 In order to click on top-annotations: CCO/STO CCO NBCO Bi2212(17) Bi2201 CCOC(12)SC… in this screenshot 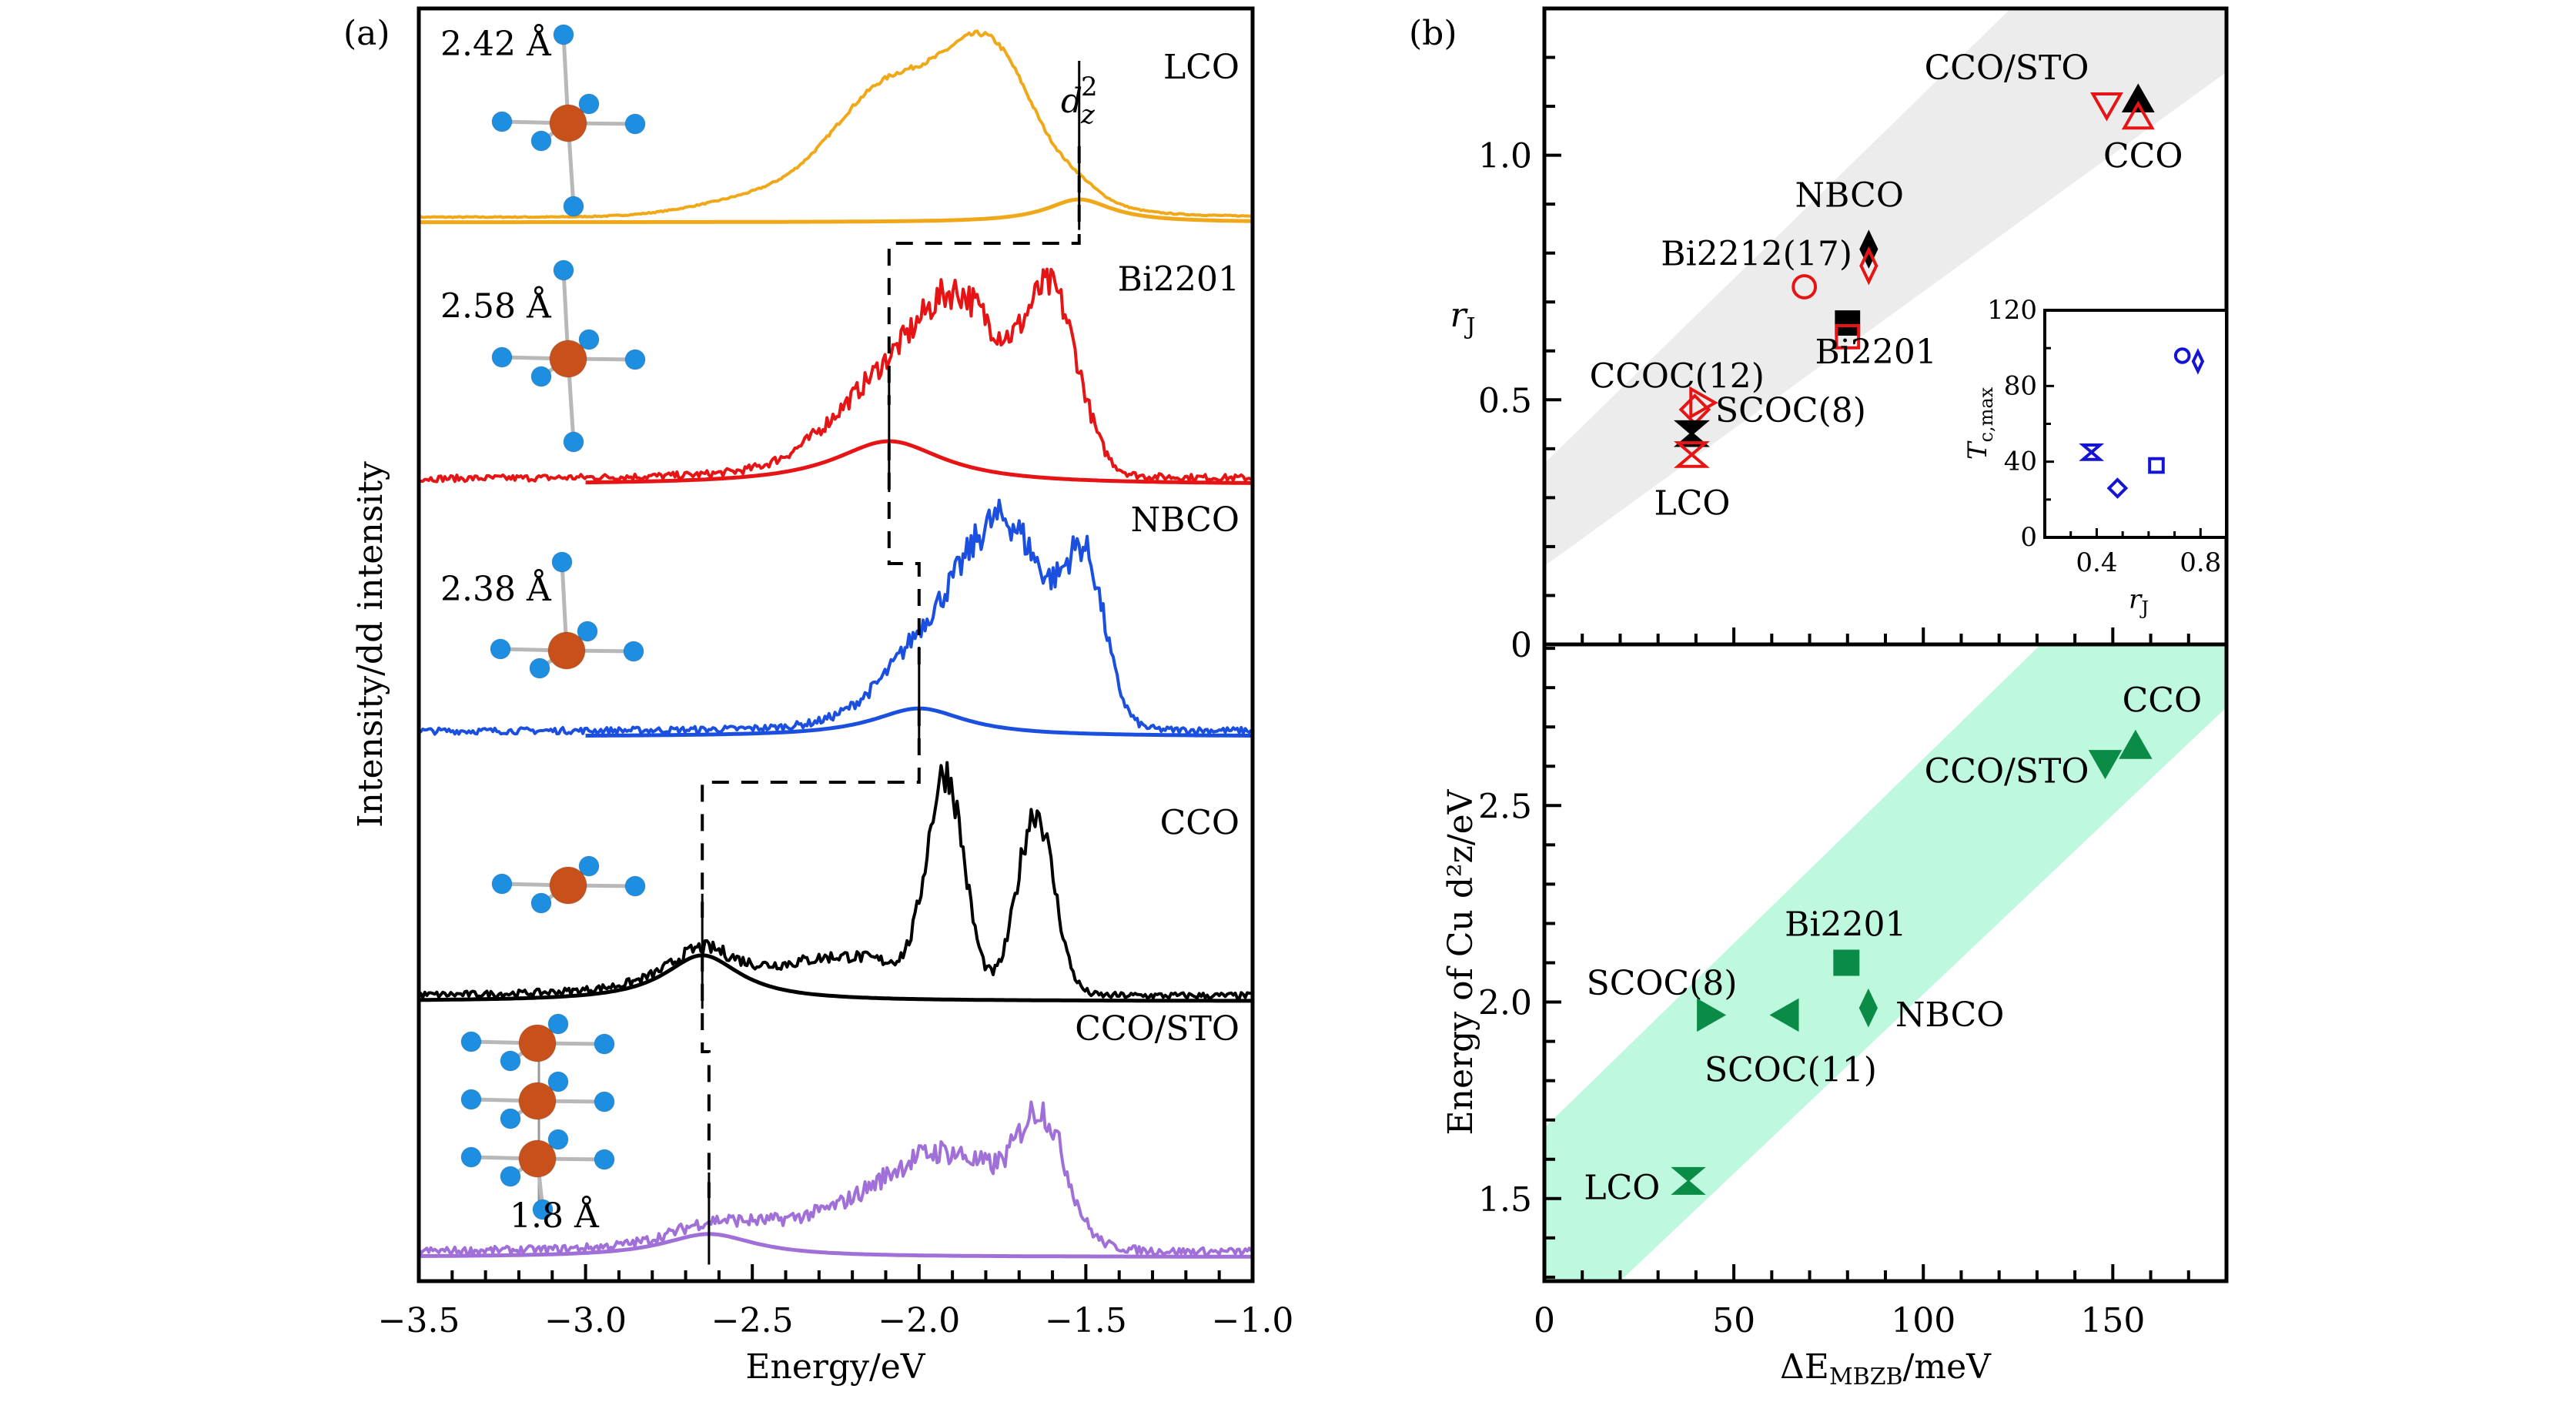, I will do `click(1887, 286)`.